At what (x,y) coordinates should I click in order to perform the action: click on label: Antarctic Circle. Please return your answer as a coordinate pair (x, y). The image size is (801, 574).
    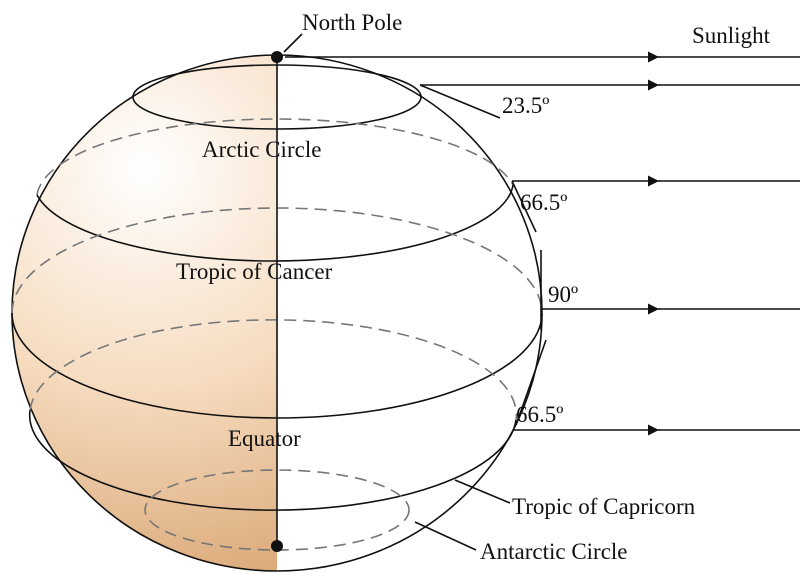
    Looking at the image, I should click on (554, 551).